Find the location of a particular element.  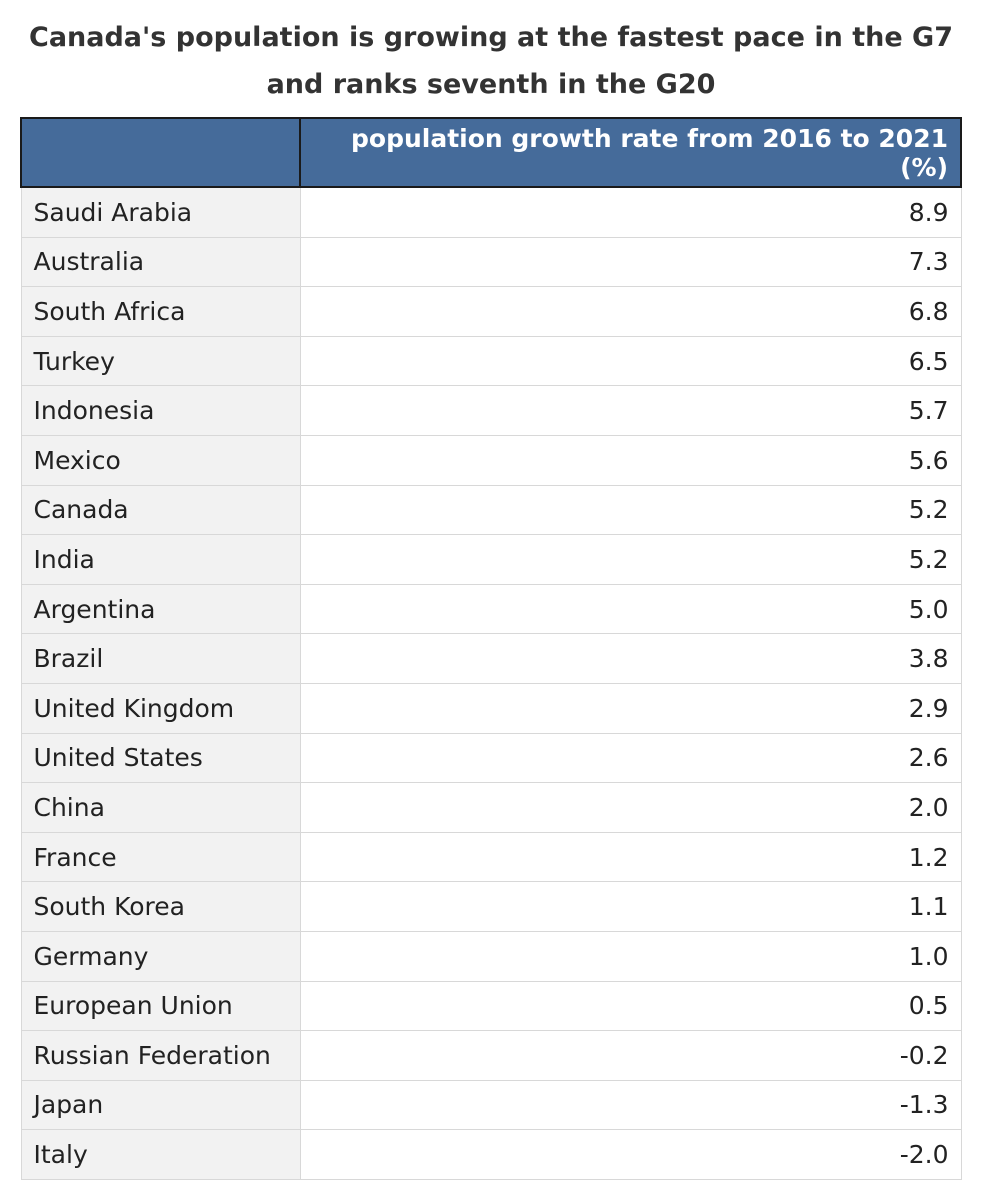

growth-rate-cell: 1.0 is located at coordinates (630, 956).